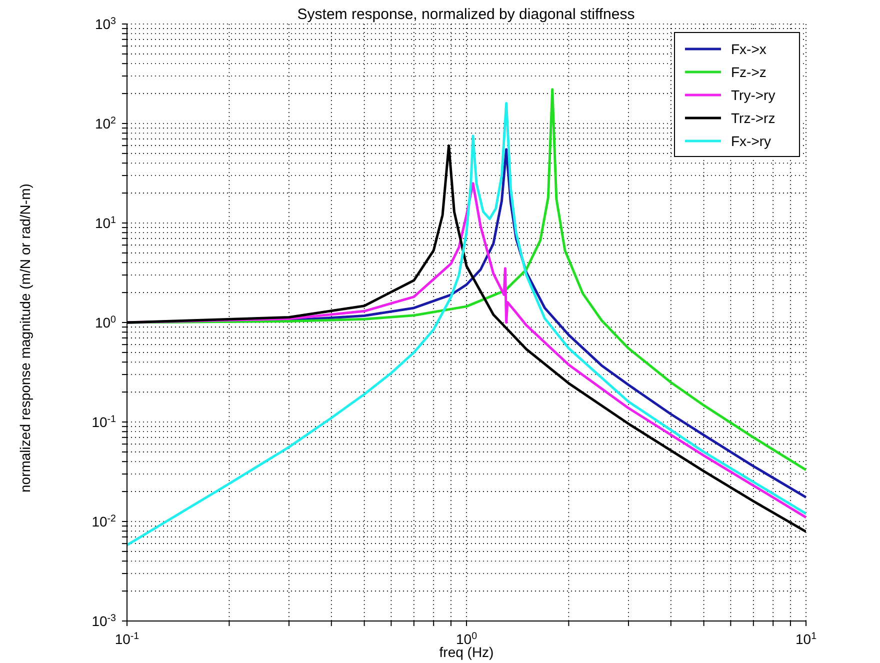  I want to click on x-tick-label: 10$^{0}$, so click(467, 638).